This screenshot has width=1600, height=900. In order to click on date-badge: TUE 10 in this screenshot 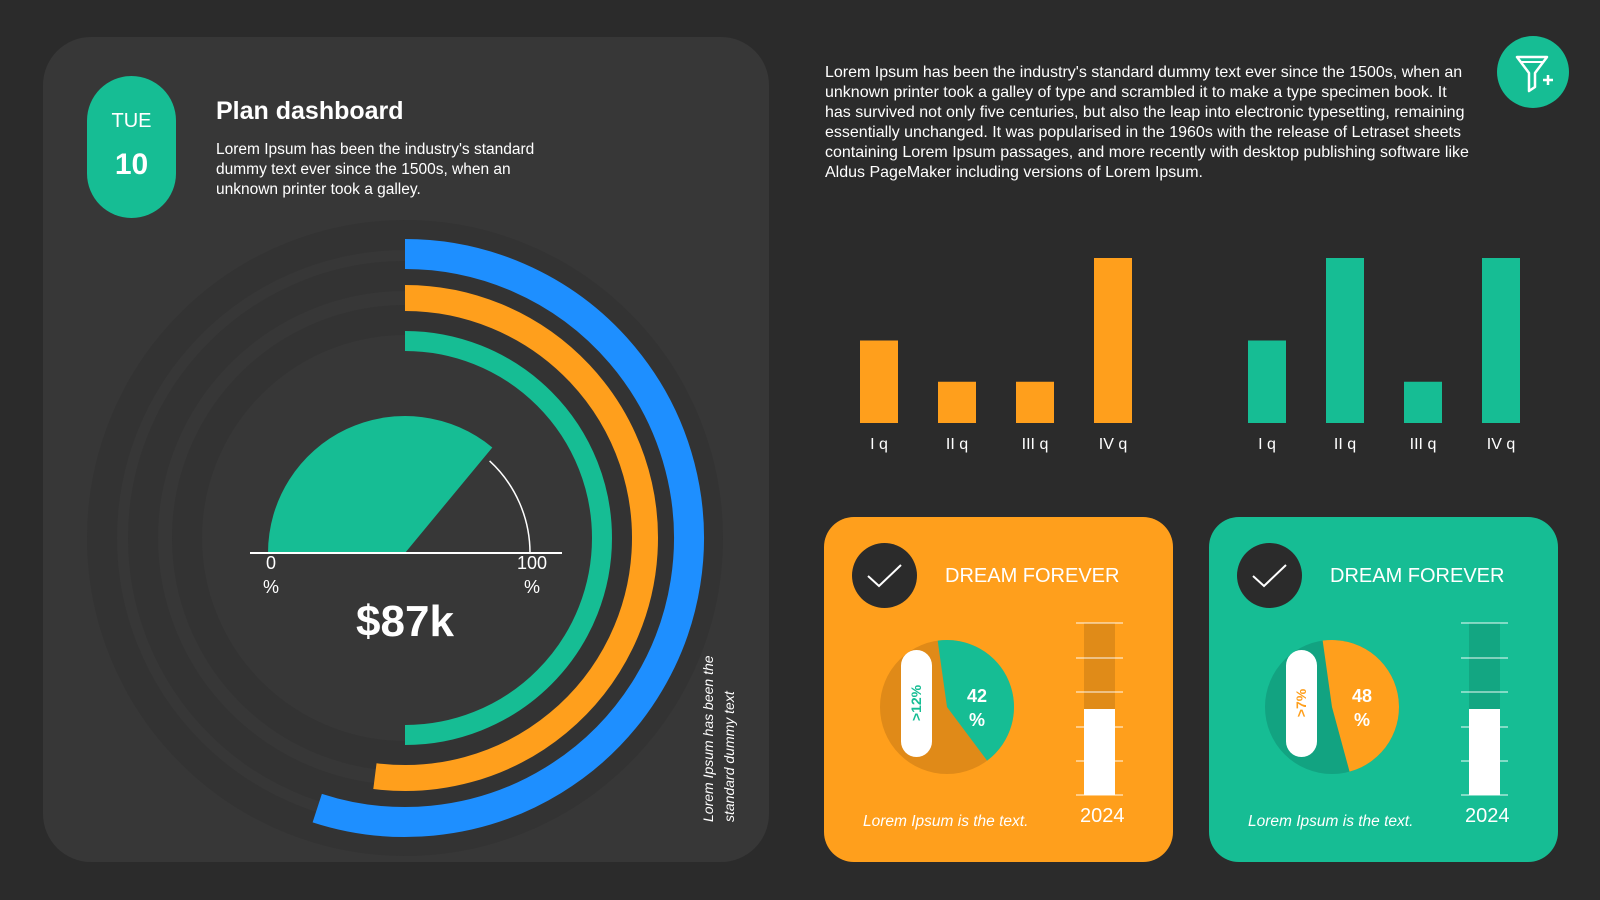, I will do `click(131, 147)`.